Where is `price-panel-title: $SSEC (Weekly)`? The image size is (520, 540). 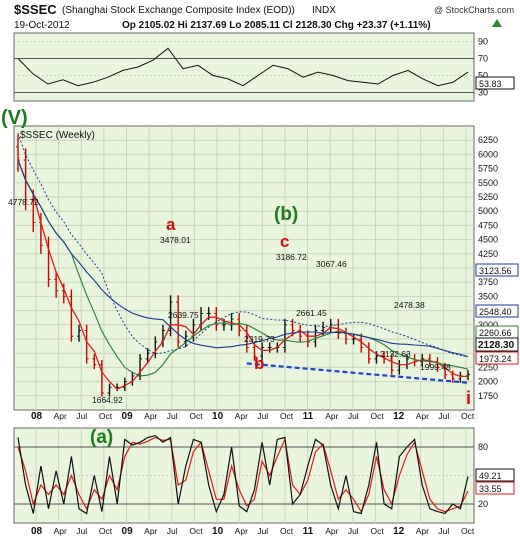 price-panel-title: $SSEC (Weekly) is located at coordinates (57, 135).